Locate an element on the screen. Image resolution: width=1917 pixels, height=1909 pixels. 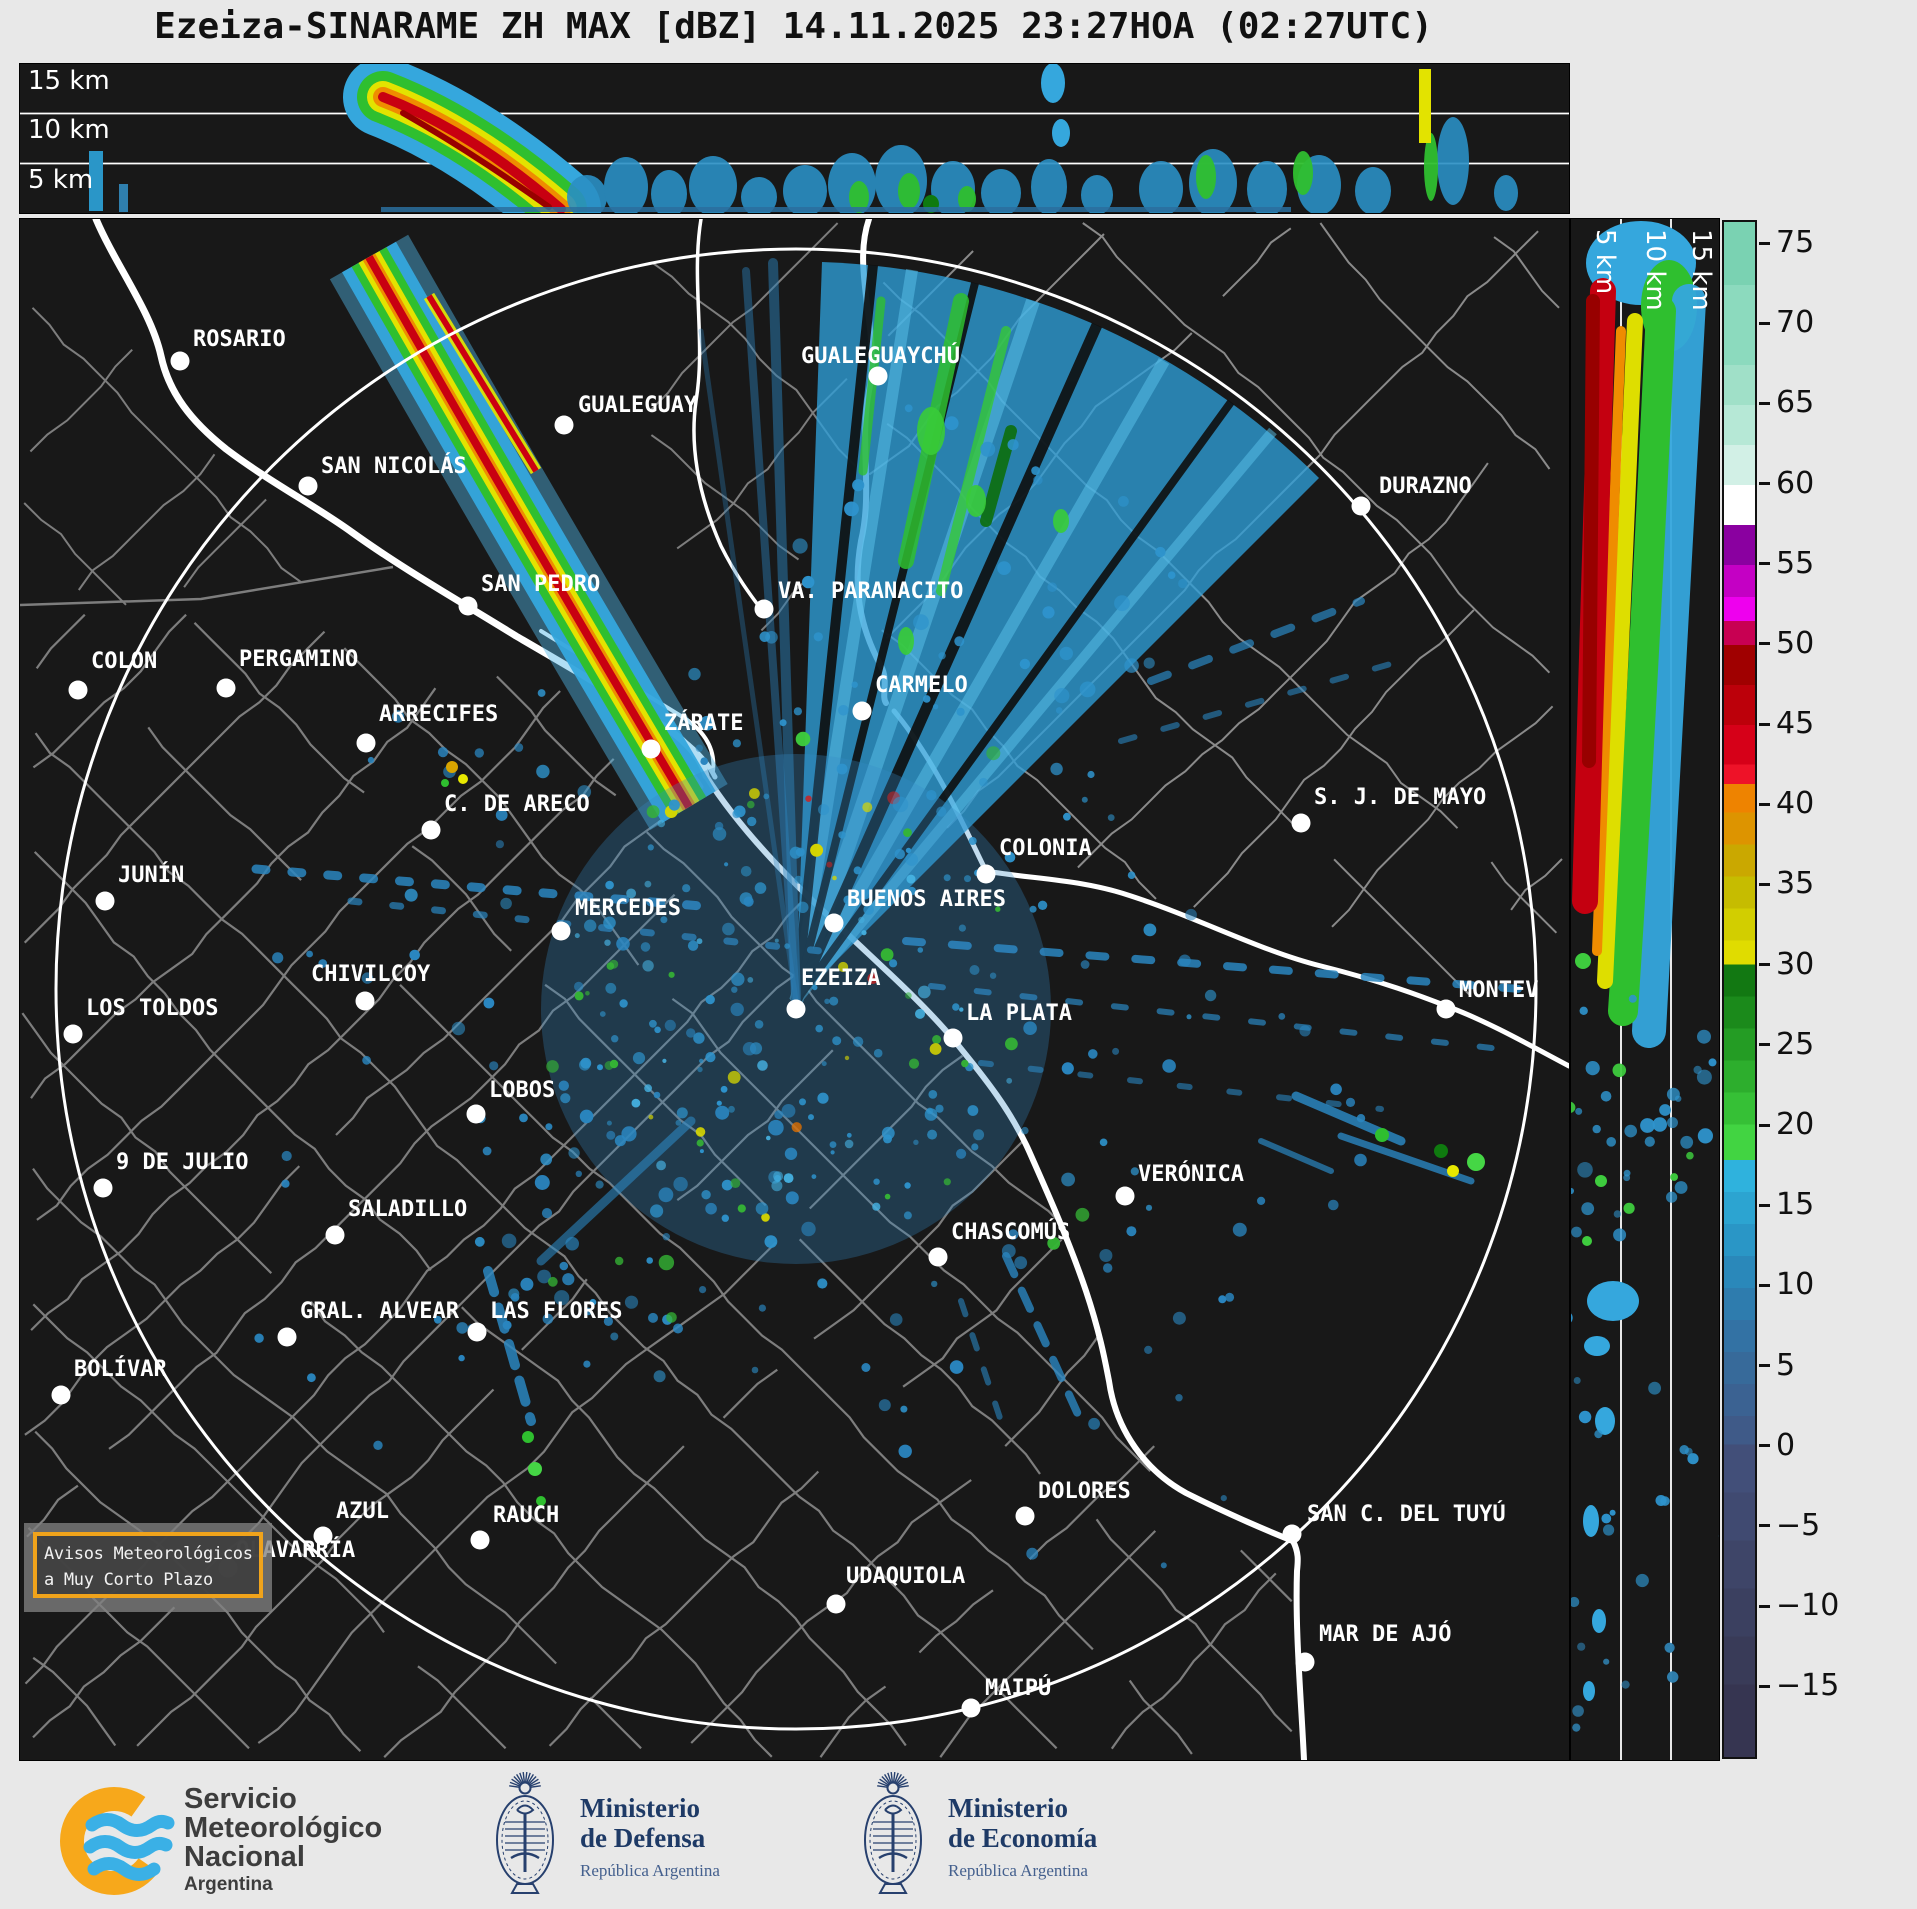
colorbar is located at coordinates (1739, 989).